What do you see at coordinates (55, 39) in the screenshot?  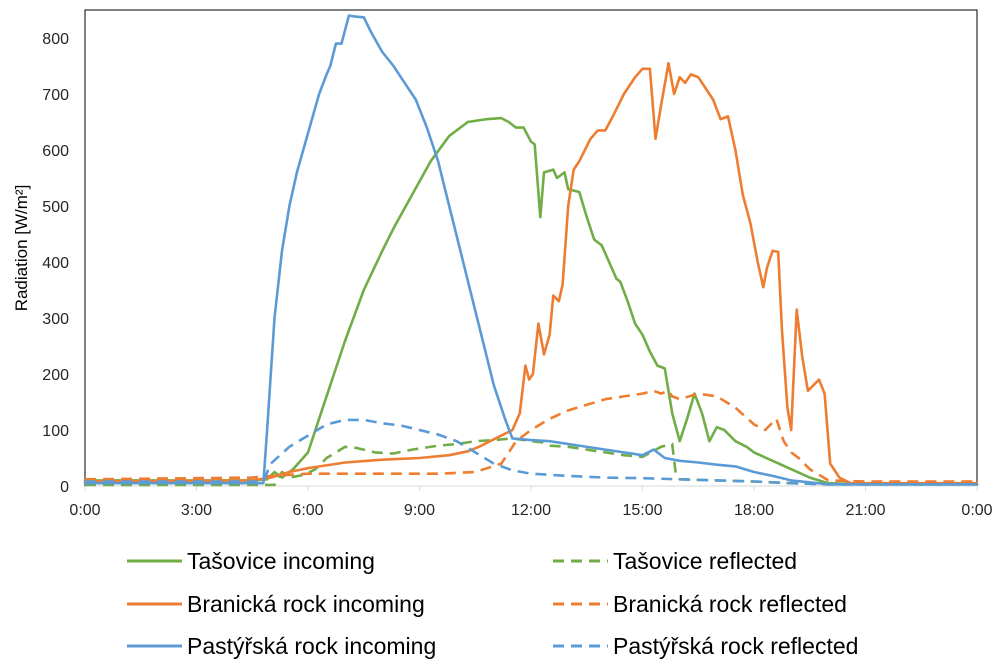 I see `y-tick-label: 800` at bounding box center [55, 39].